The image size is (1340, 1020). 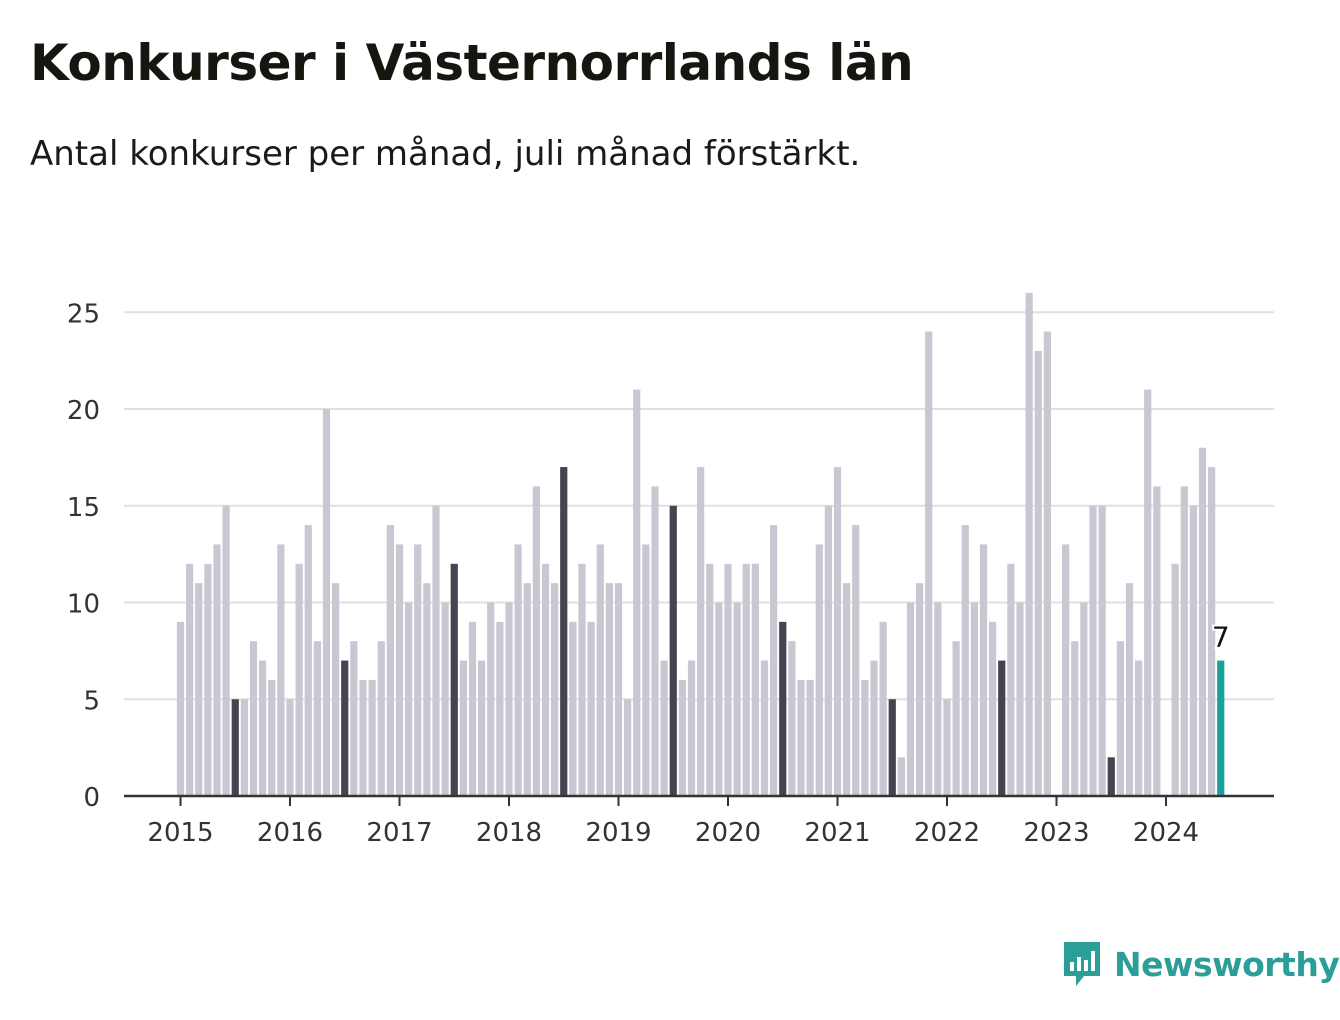 What do you see at coordinates (83, 508) in the screenshot?
I see `y-tick-label: 15` at bounding box center [83, 508].